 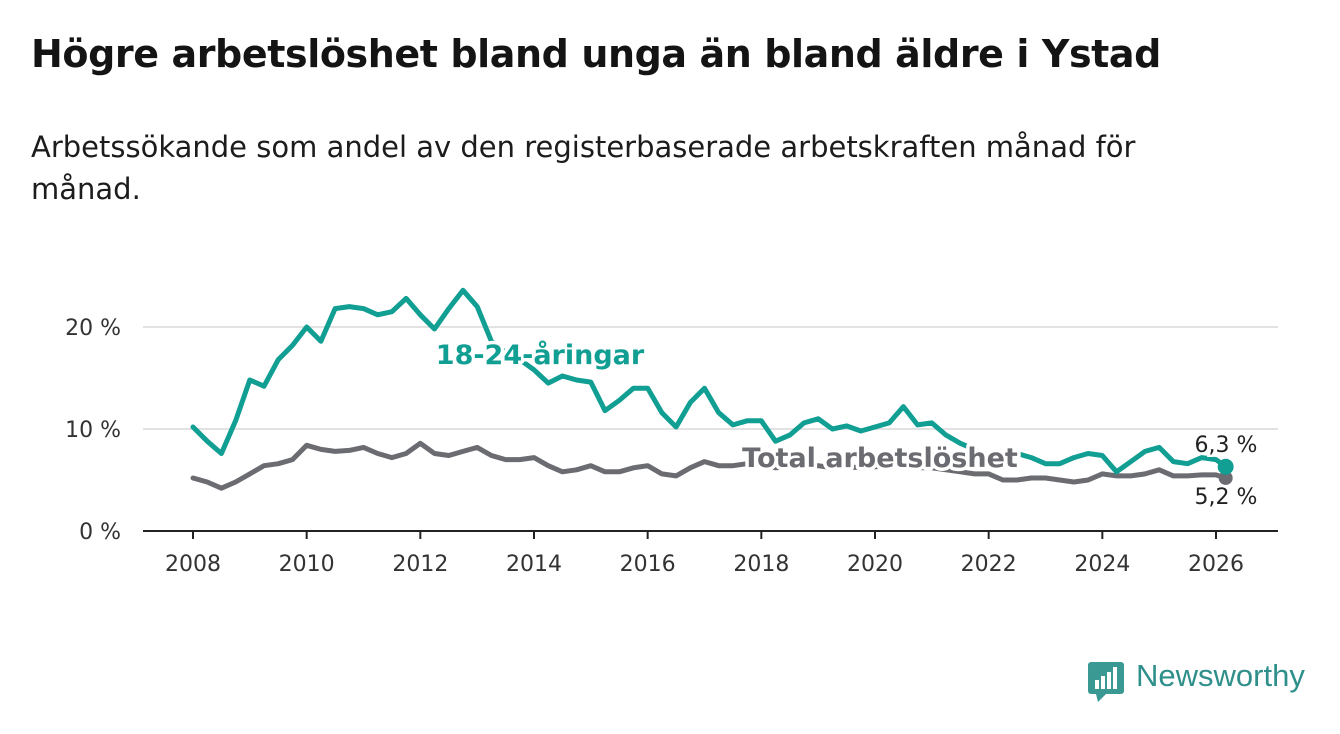 I want to click on series-label-youth: 18-24-åringar, so click(x=540, y=355).